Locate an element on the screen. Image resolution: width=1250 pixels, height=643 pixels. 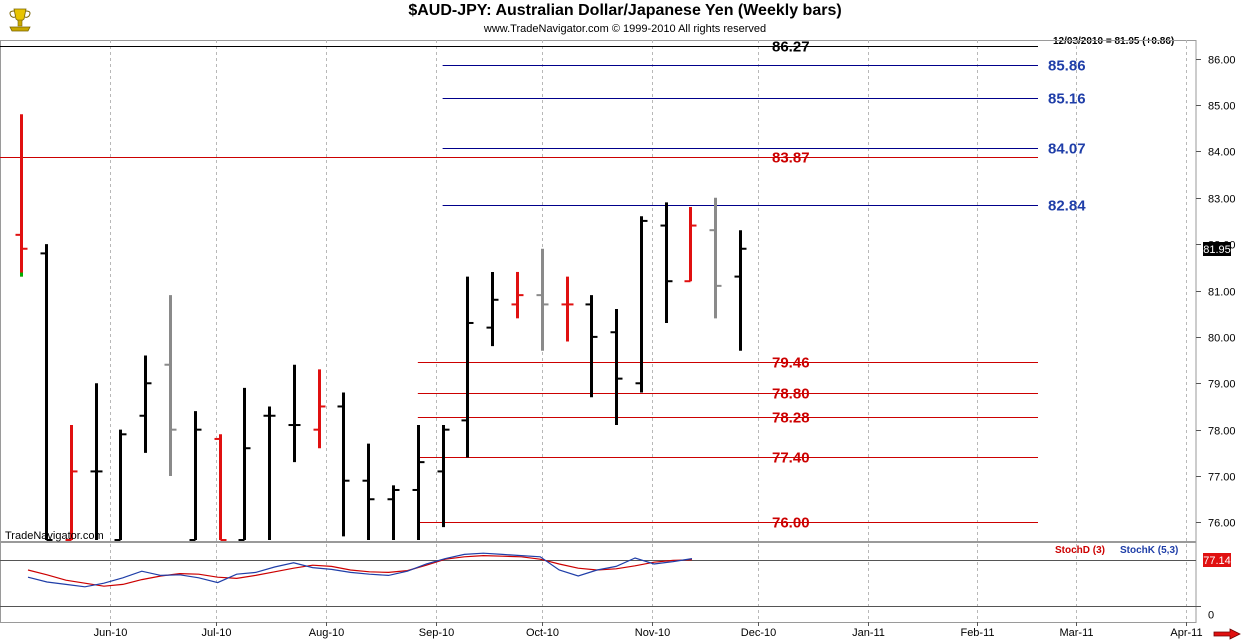
level-label: 78.80 is located at coordinates (791, 394).